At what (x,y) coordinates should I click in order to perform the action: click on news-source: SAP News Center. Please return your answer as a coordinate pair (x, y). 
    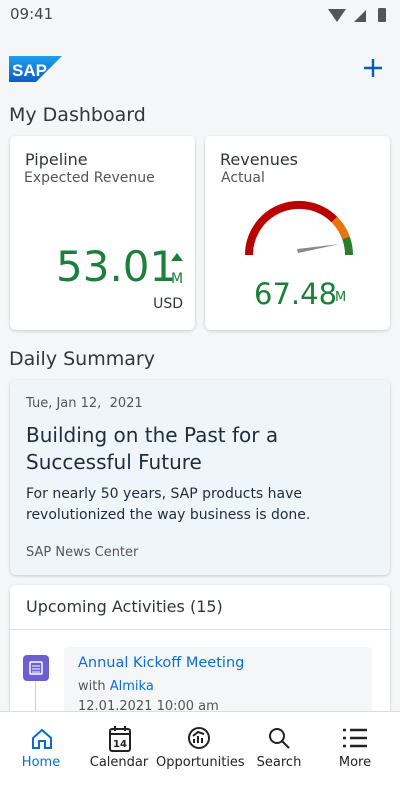
    Looking at the image, I should click on (82, 552).